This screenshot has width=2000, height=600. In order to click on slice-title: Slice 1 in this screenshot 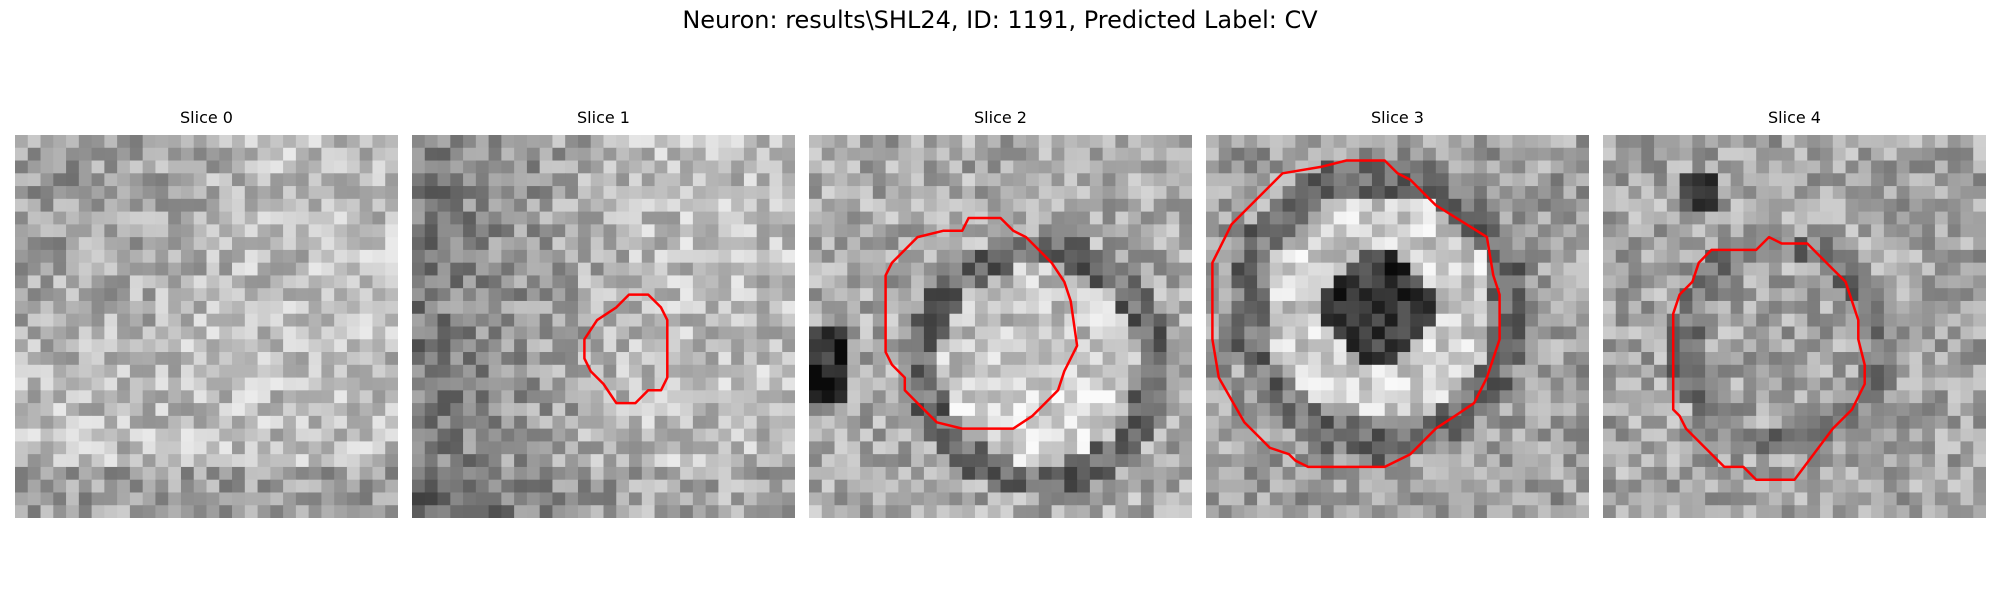, I will do `click(603, 118)`.